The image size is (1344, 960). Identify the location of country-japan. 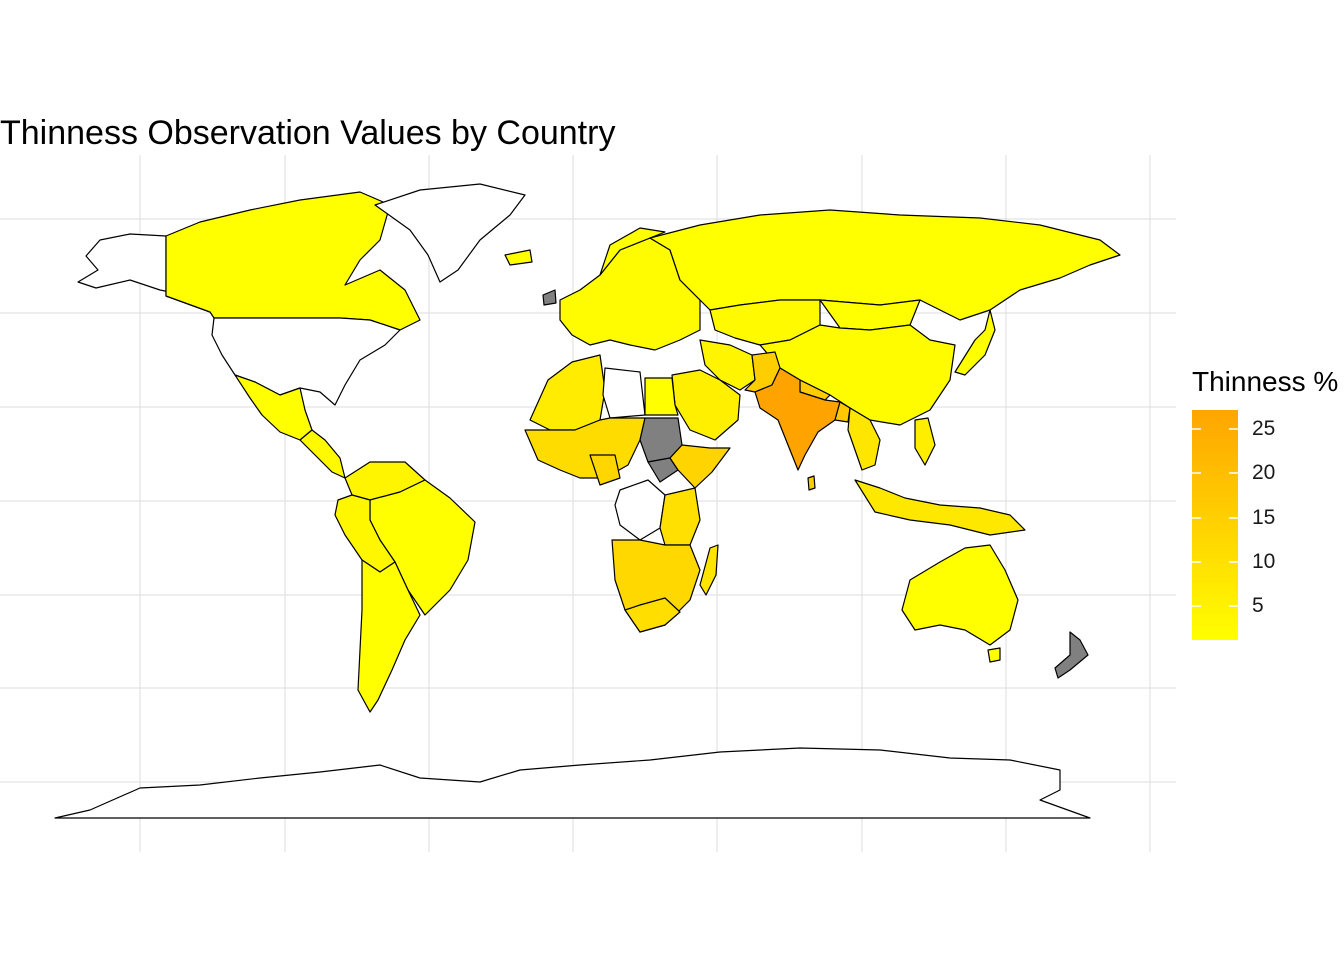
(975, 342).